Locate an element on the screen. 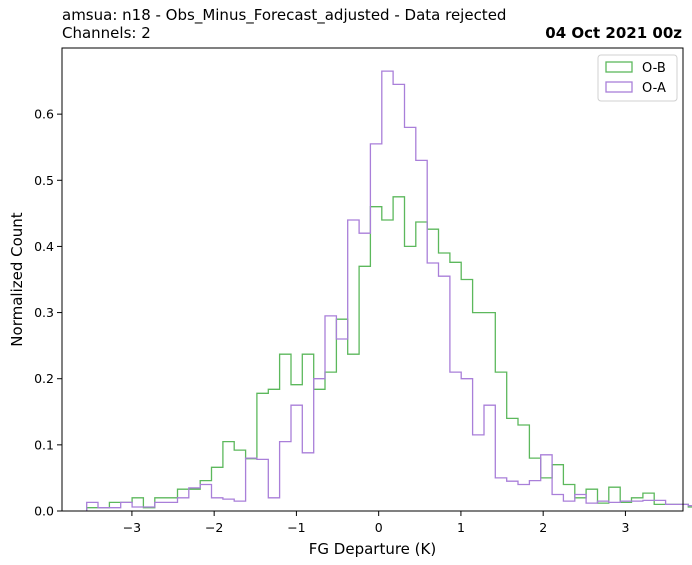  y-axis-ticks: 0.0 0.1 0.2 0.3 0.4 0.5 0.6 is located at coordinates (48, 313).